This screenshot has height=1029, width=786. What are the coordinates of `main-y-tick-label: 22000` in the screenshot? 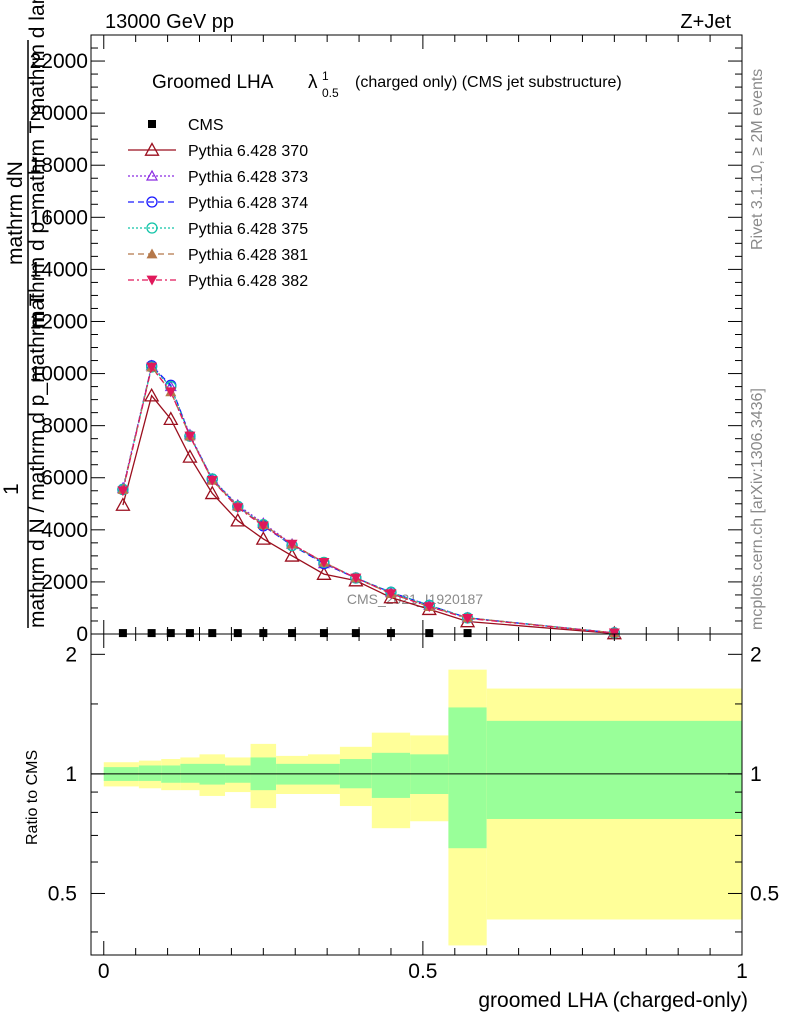 It's located at (59, 61).